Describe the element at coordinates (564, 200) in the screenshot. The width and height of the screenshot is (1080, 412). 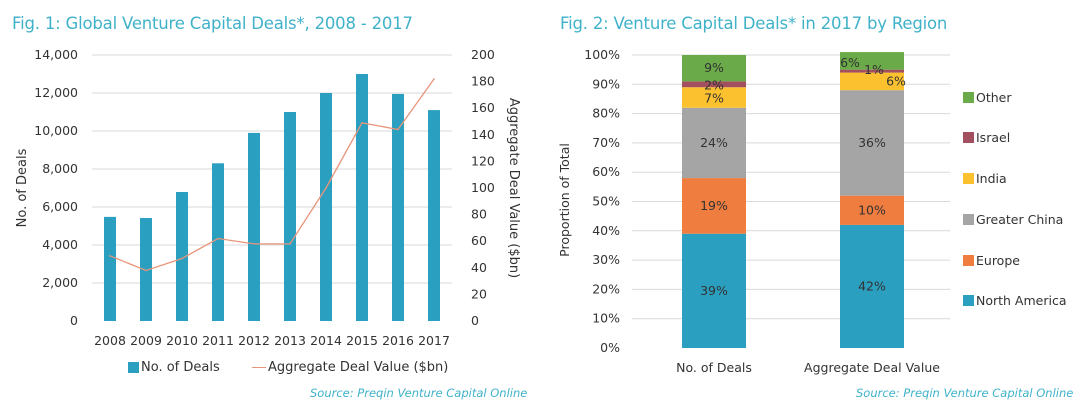
I see `y-axis-label: Proportion of Total` at that location.